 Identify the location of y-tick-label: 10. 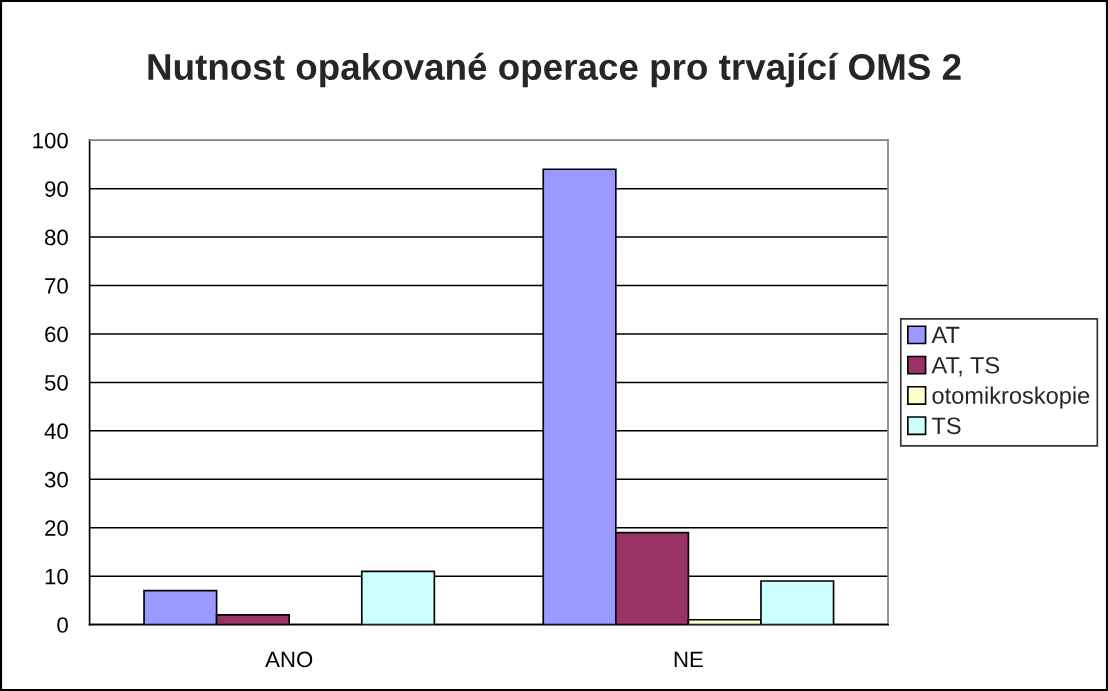
(56, 576).